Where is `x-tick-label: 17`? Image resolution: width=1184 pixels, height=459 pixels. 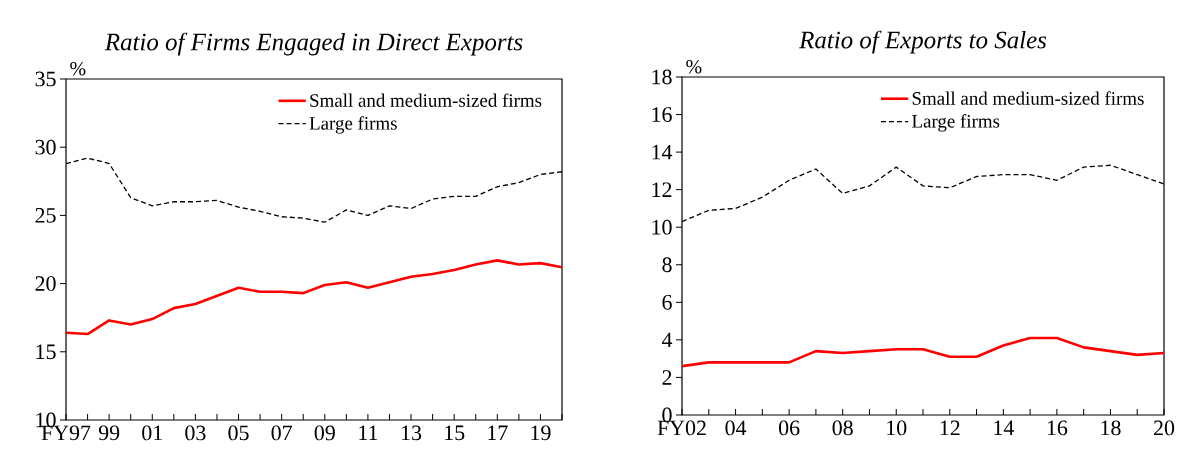
x-tick-label: 17 is located at coordinates (498, 432).